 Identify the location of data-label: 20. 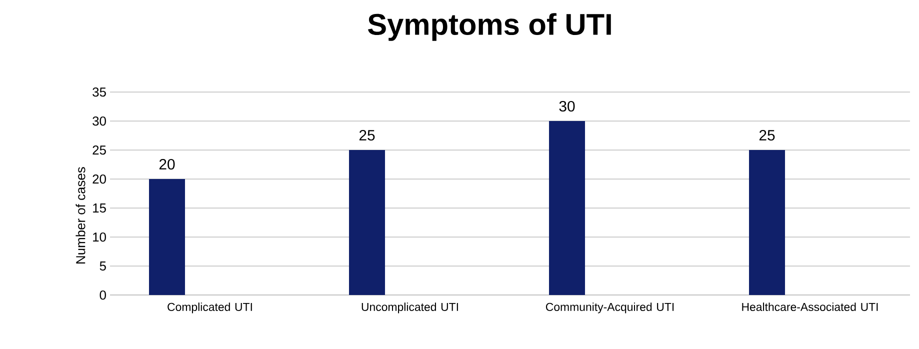
(167, 164).